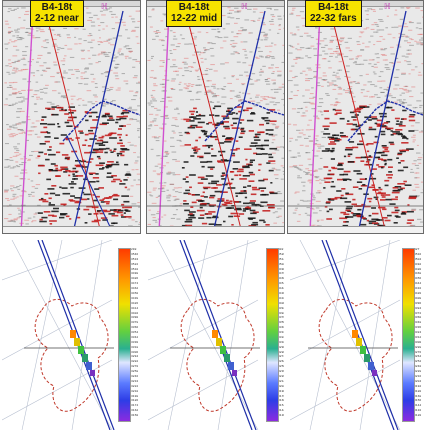 Image resolution: width=424 pixels, height=432 pixels. What do you see at coordinates (281, 298) in the screenshot?
I see `color-scale-tick: 3418` at bounding box center [281, 298].